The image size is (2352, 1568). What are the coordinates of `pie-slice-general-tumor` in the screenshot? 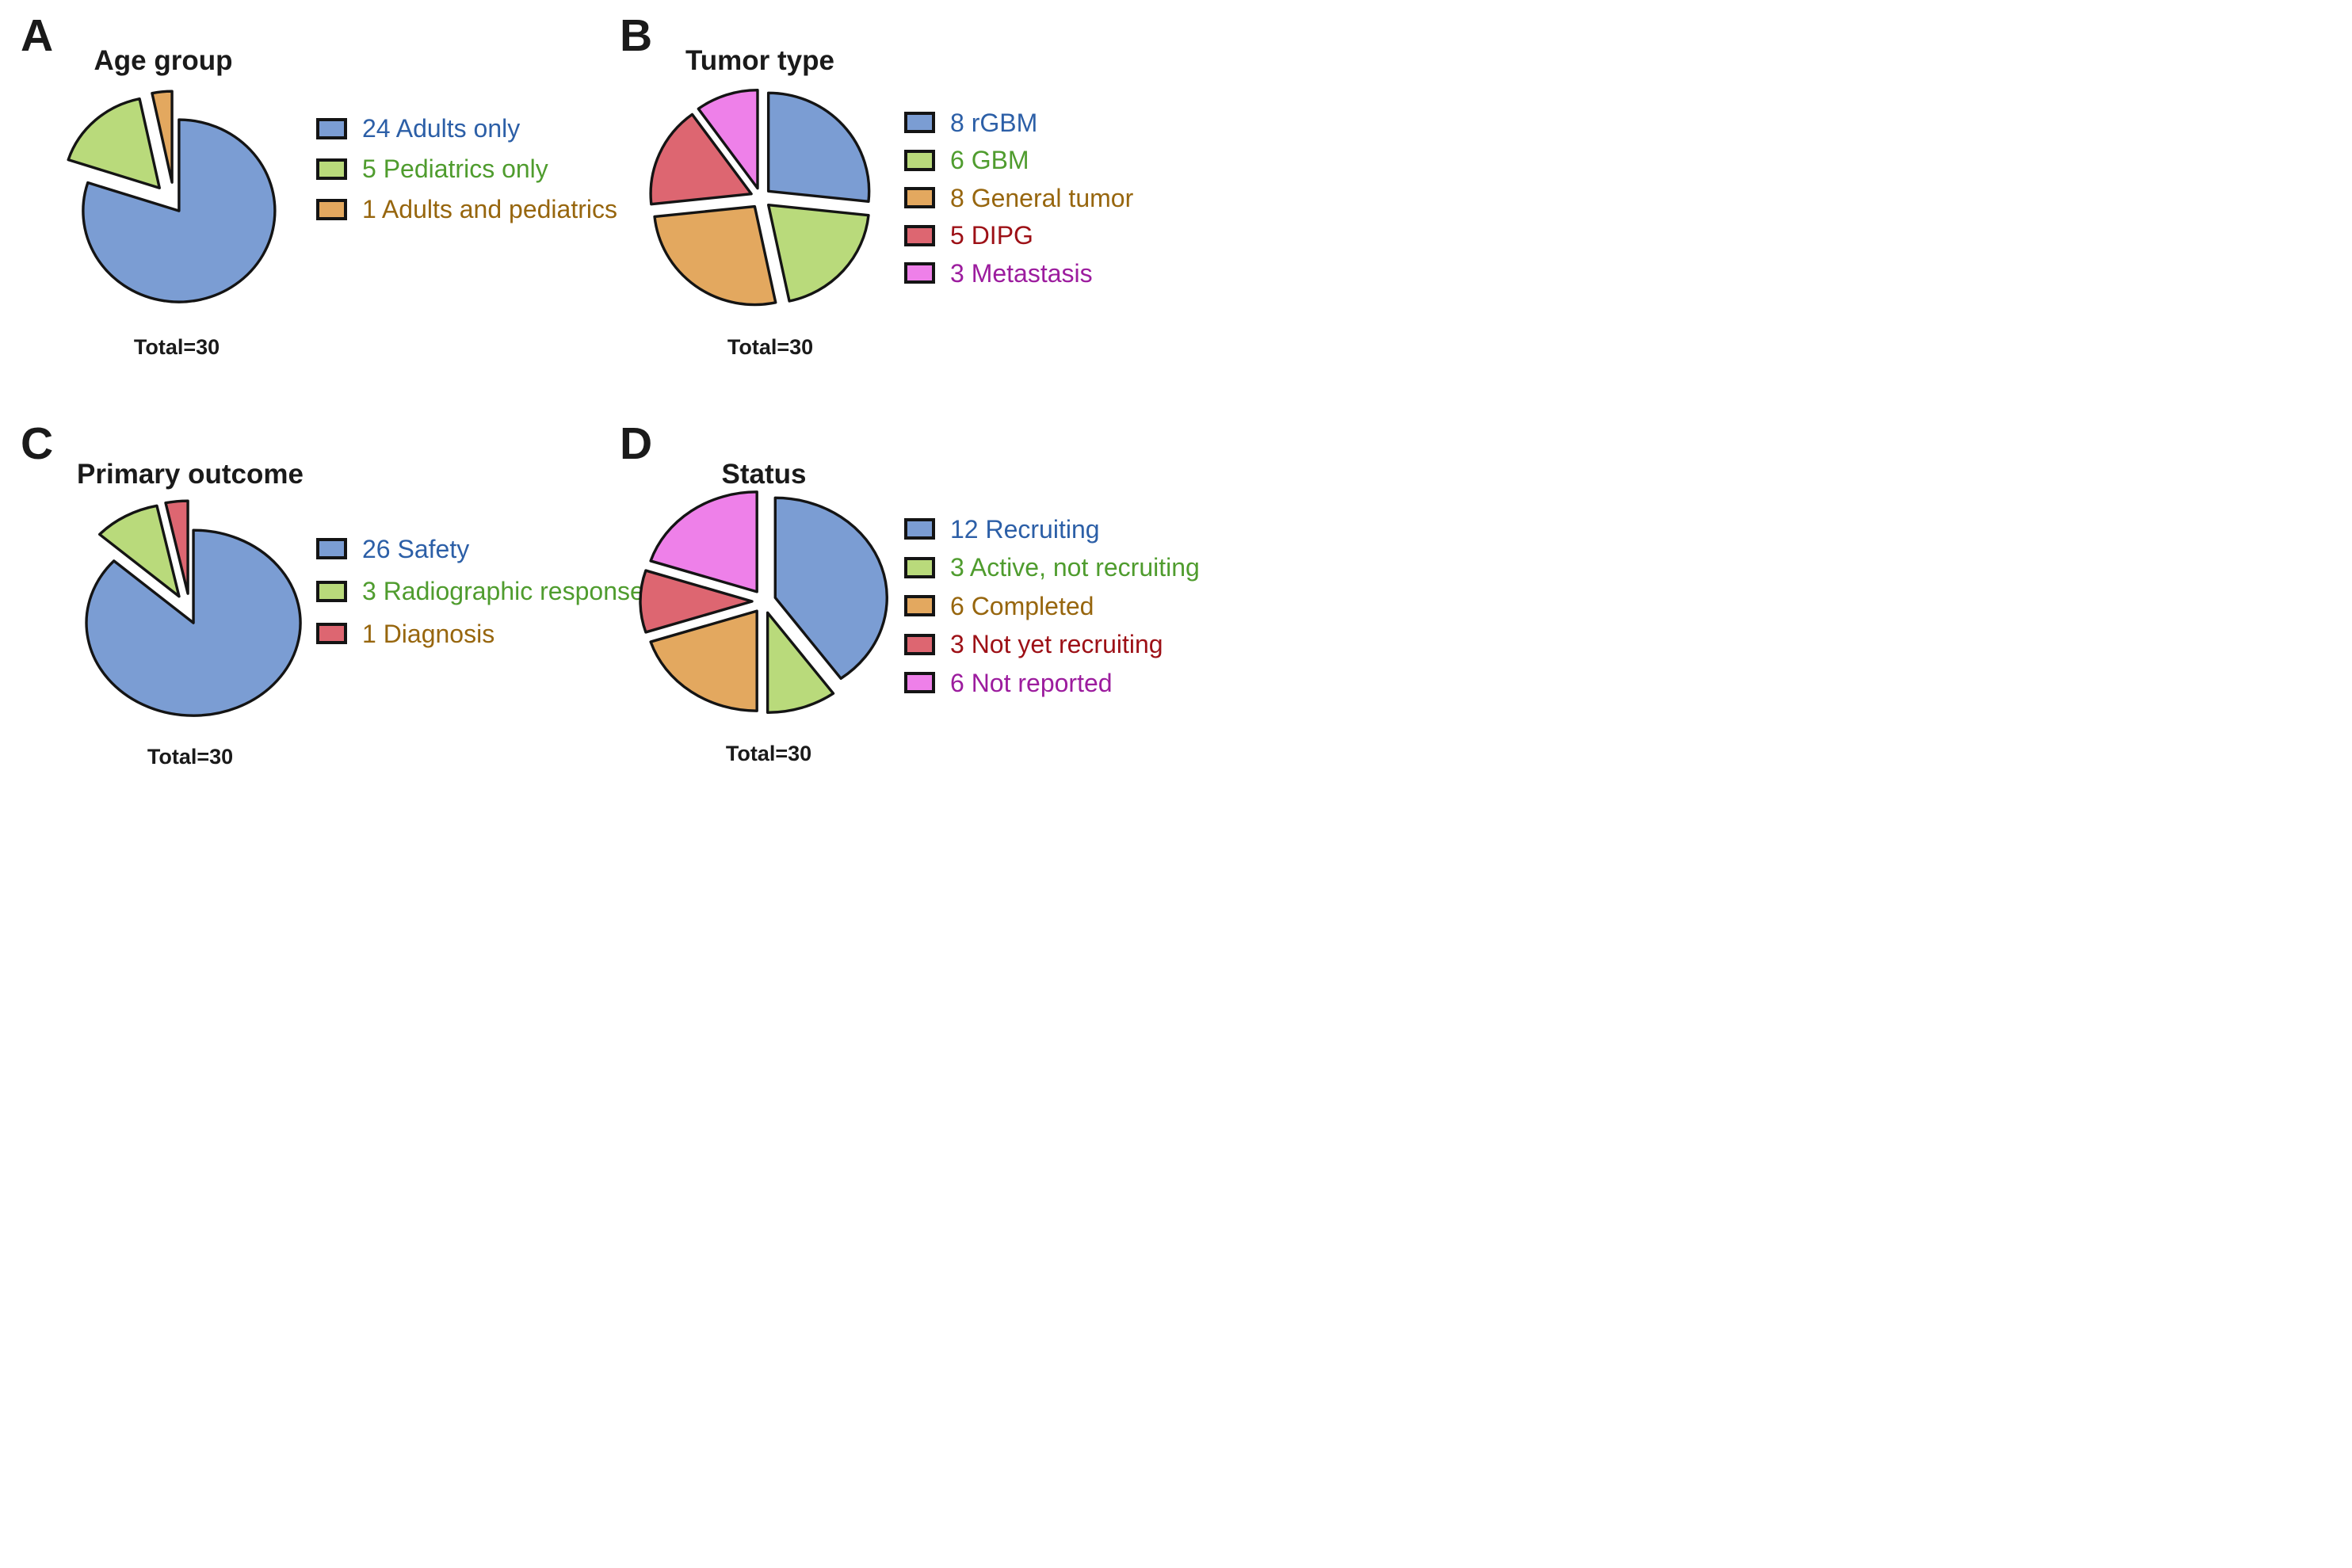 It's located at (715, 255).